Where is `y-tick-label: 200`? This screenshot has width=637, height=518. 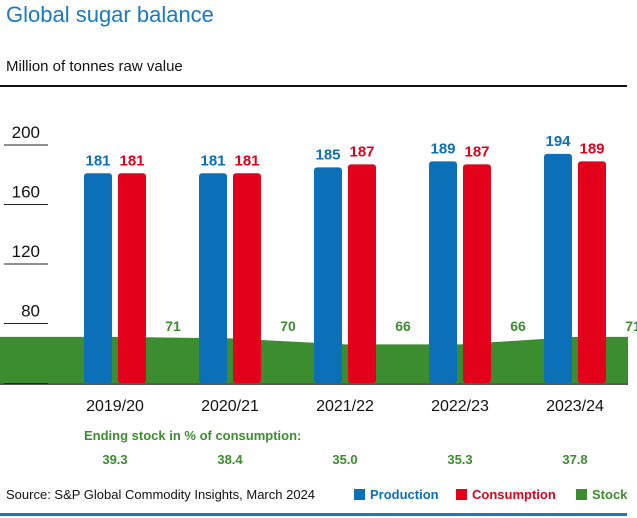
y-tick-label: 200 is located at coordinates (26, 132).